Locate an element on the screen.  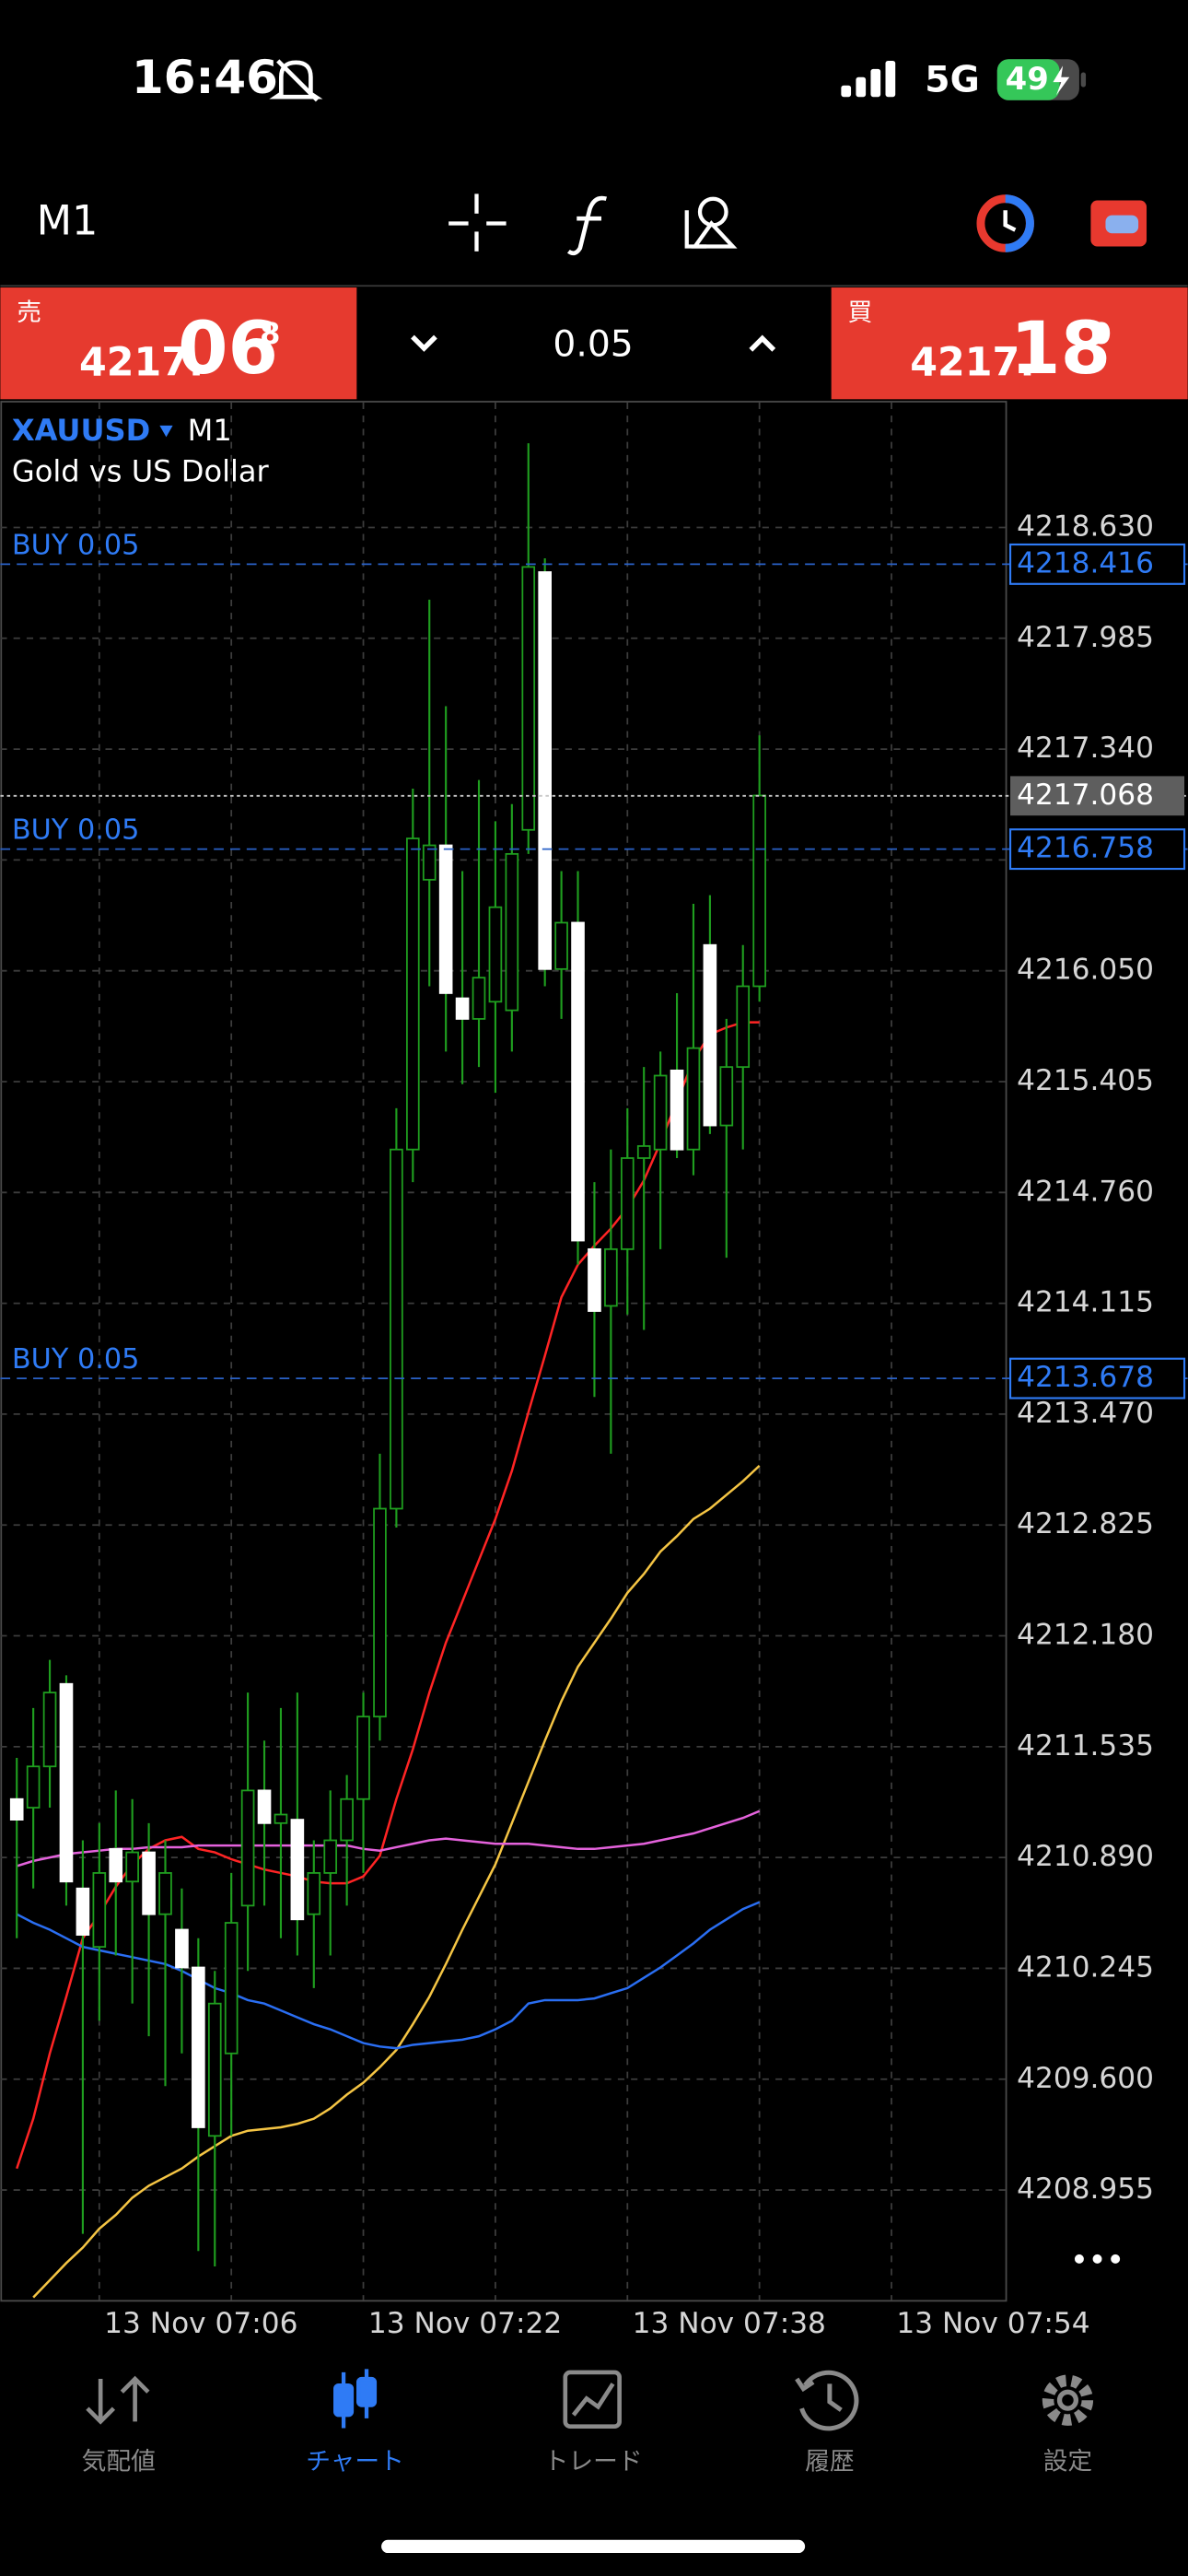
battery-icon is located at coordinates (1041, 79).